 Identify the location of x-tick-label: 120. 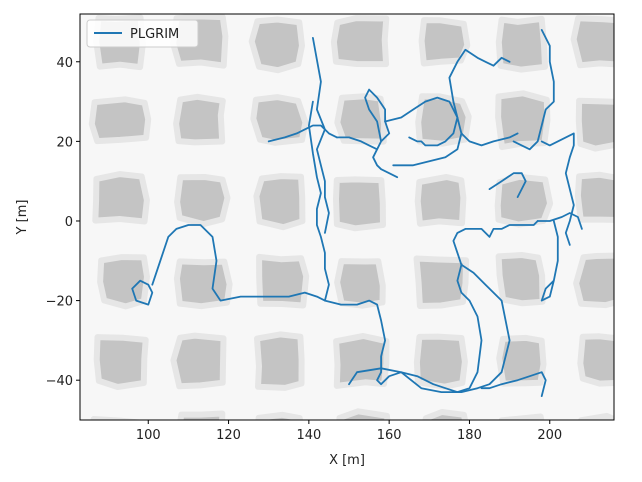
(228, 435).